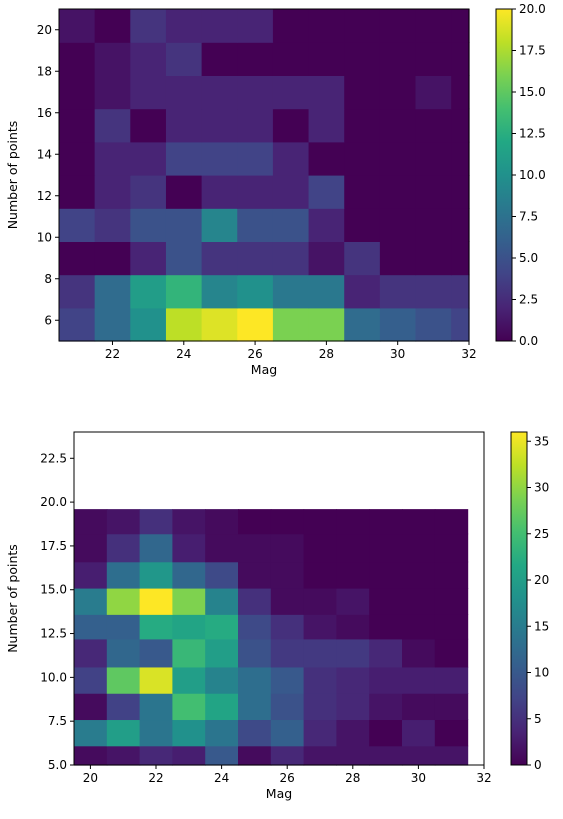 The image size is (563, 819). What do you see at coordinates (532, 175) in the screenshot?
I see `colorbar-tick-label: 10.0` at bounding box center [532, 175].